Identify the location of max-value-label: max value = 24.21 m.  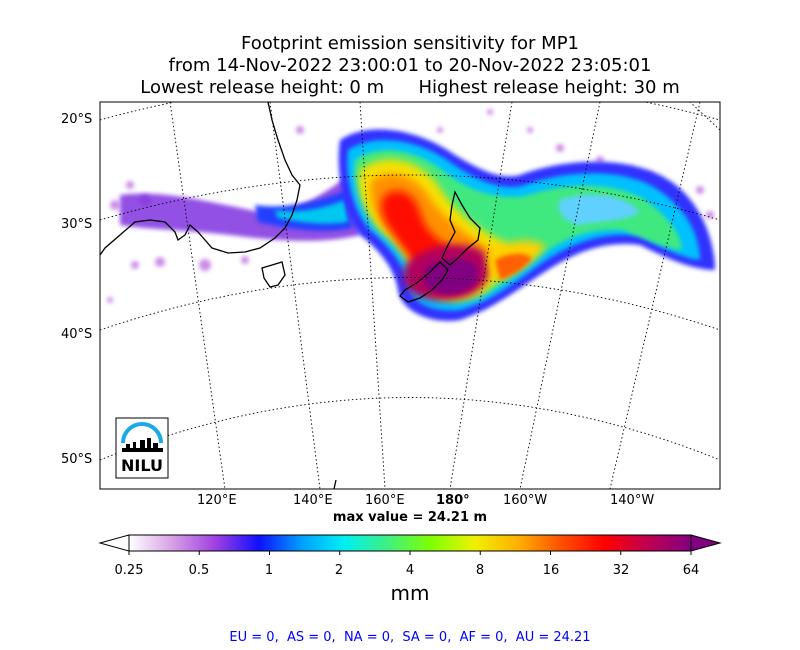
(410, 517).